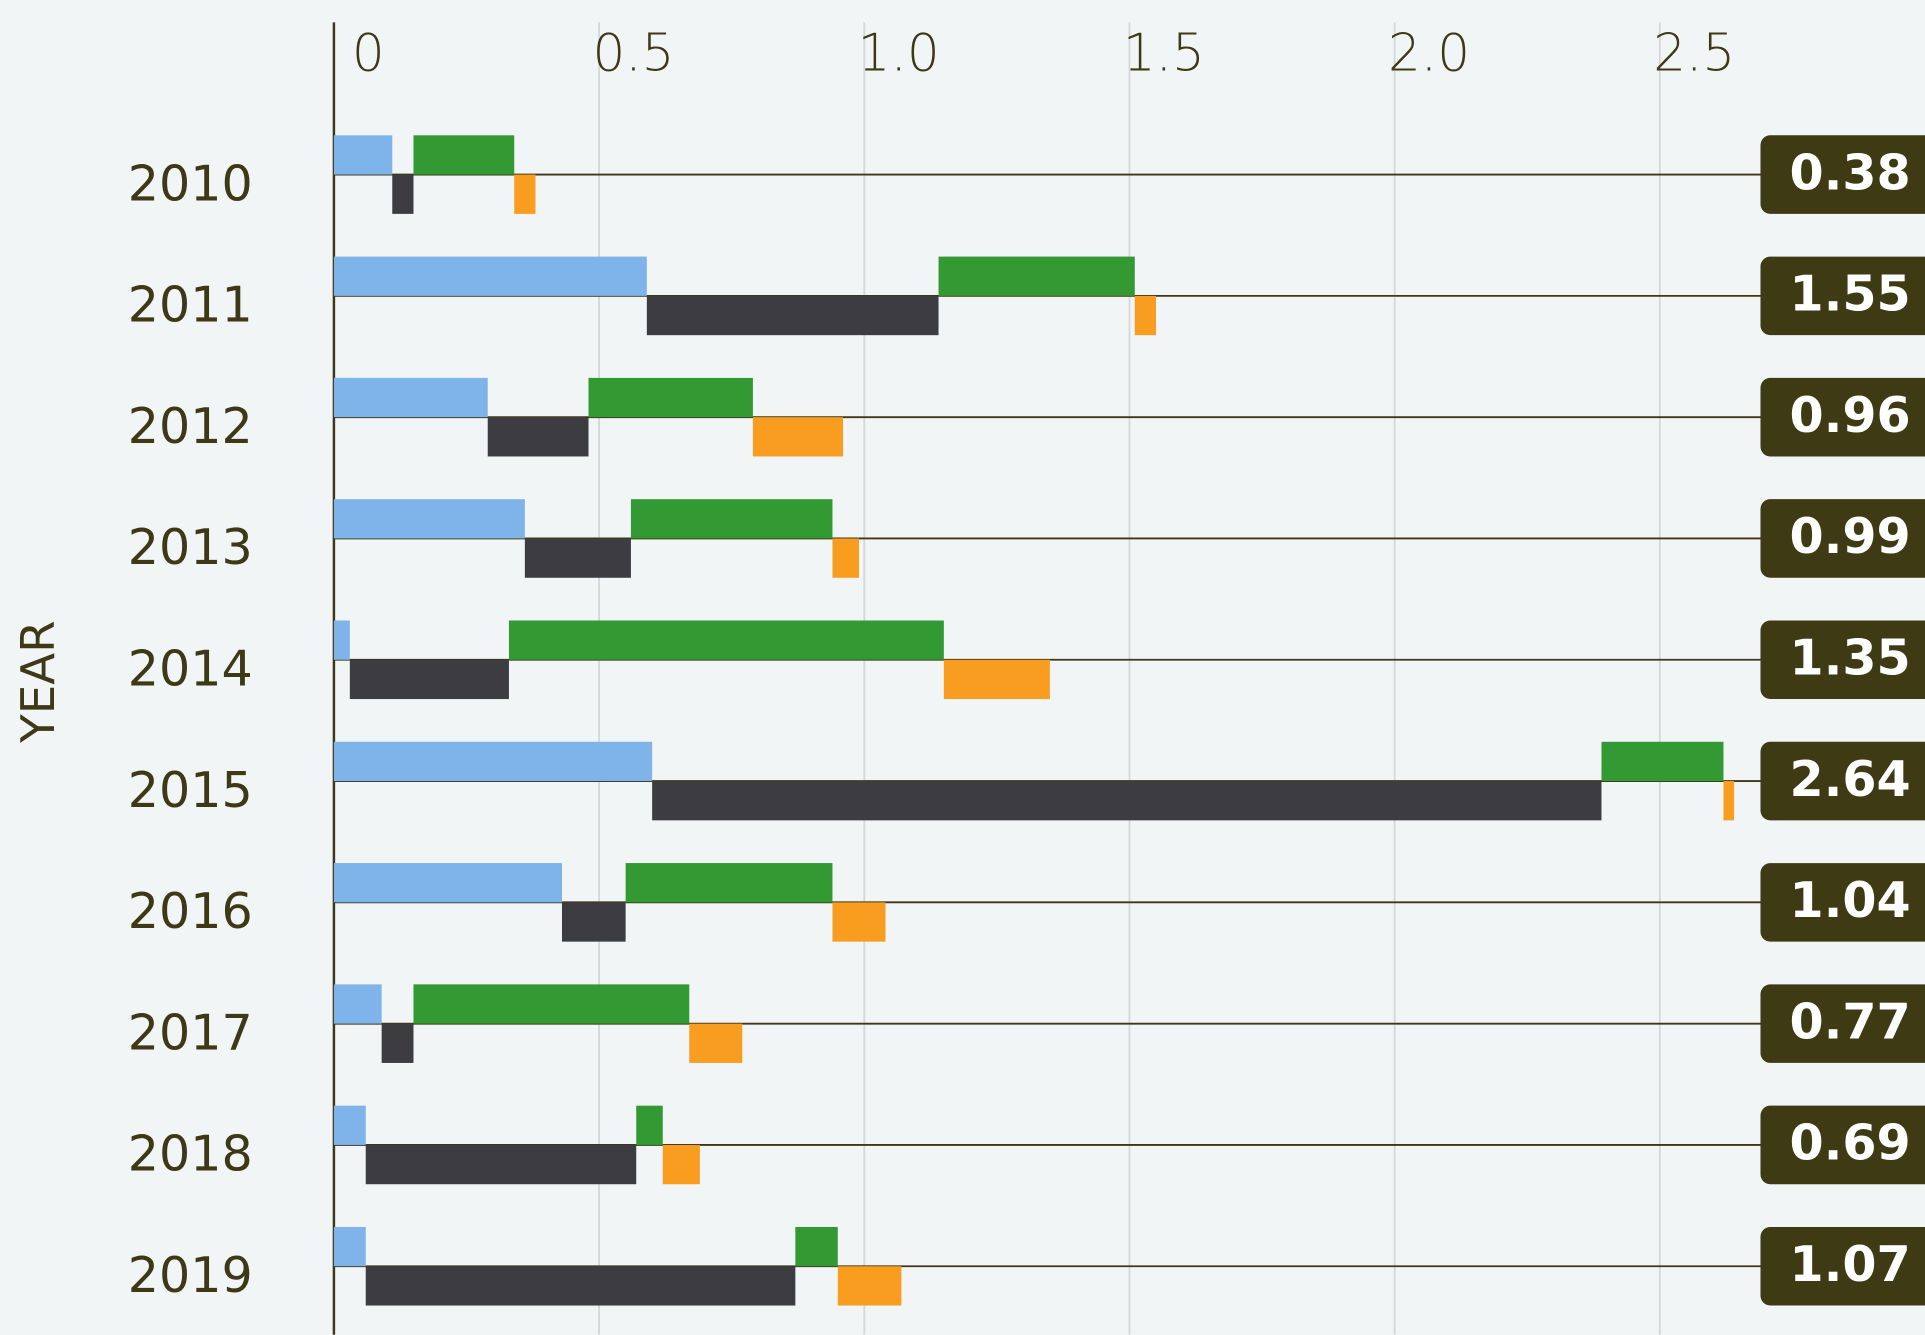 The height and width of the screenshot is (1335, 1925). What do you see at coordinates (899, 54) in the screenshot?
I see `x-tick-label: 1.0` at bounding box center [899, 54].